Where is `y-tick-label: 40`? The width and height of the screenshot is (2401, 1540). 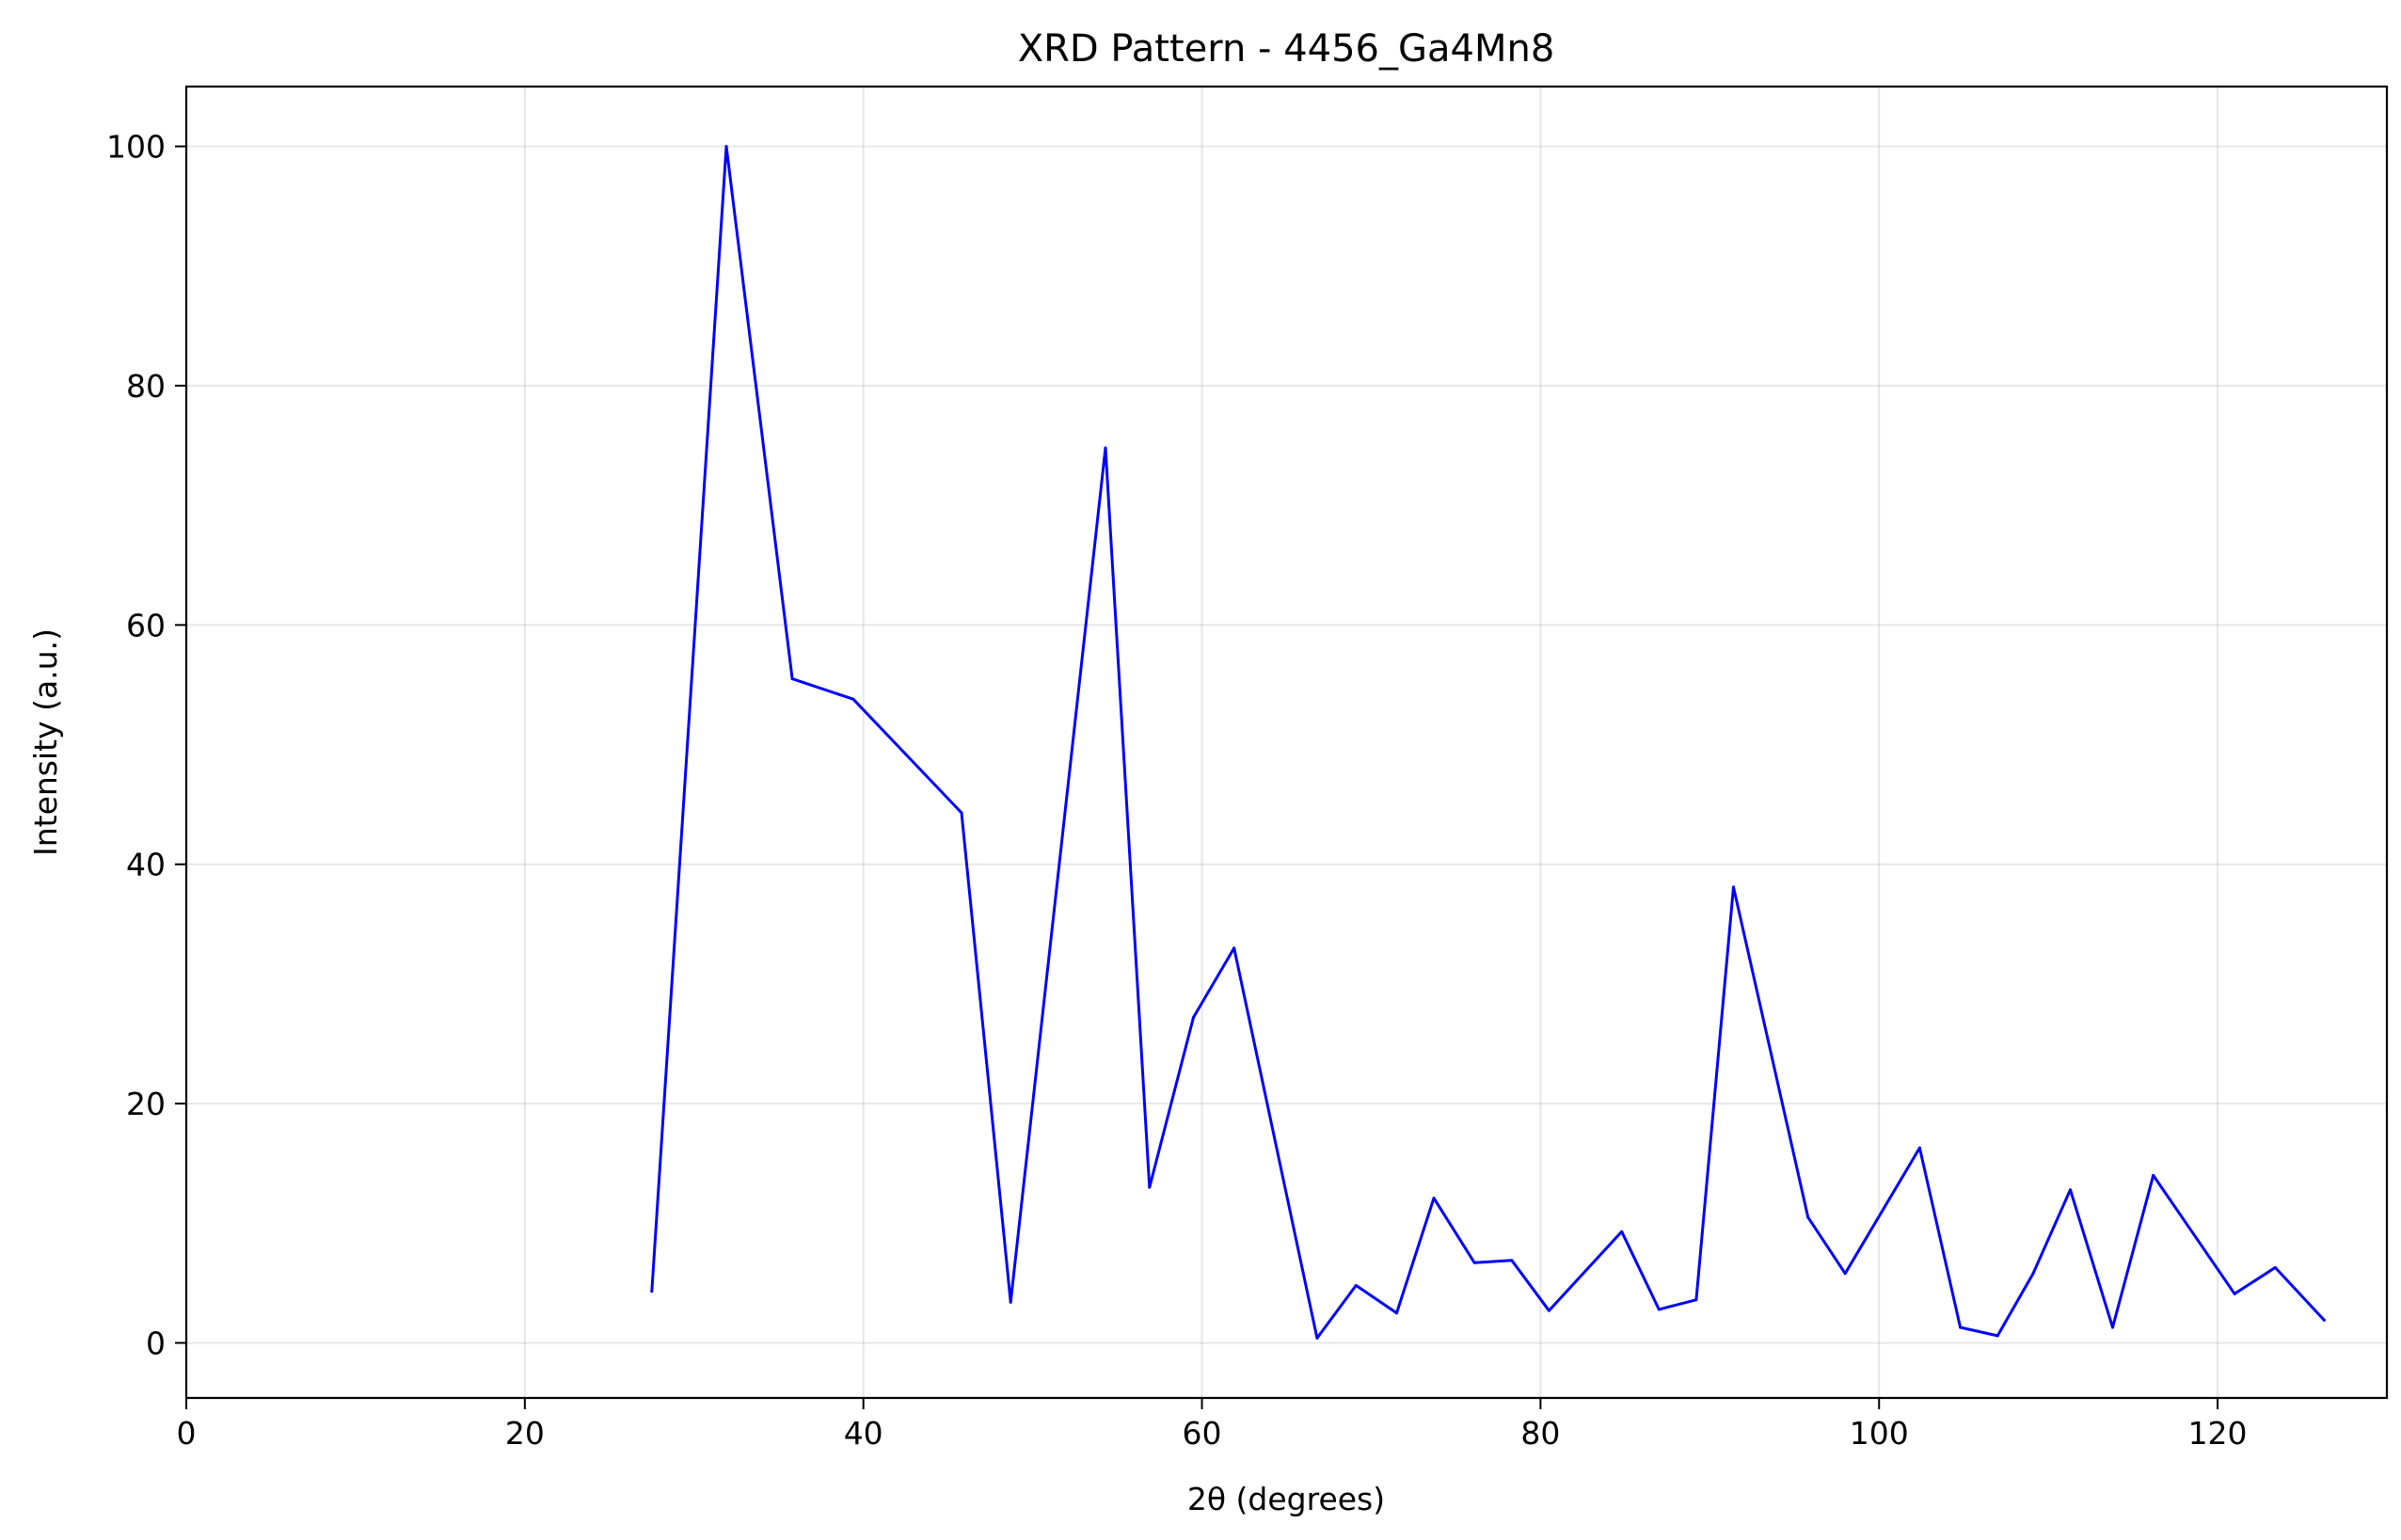 y-tick-label: 40 is located at coordinates (146, 865).